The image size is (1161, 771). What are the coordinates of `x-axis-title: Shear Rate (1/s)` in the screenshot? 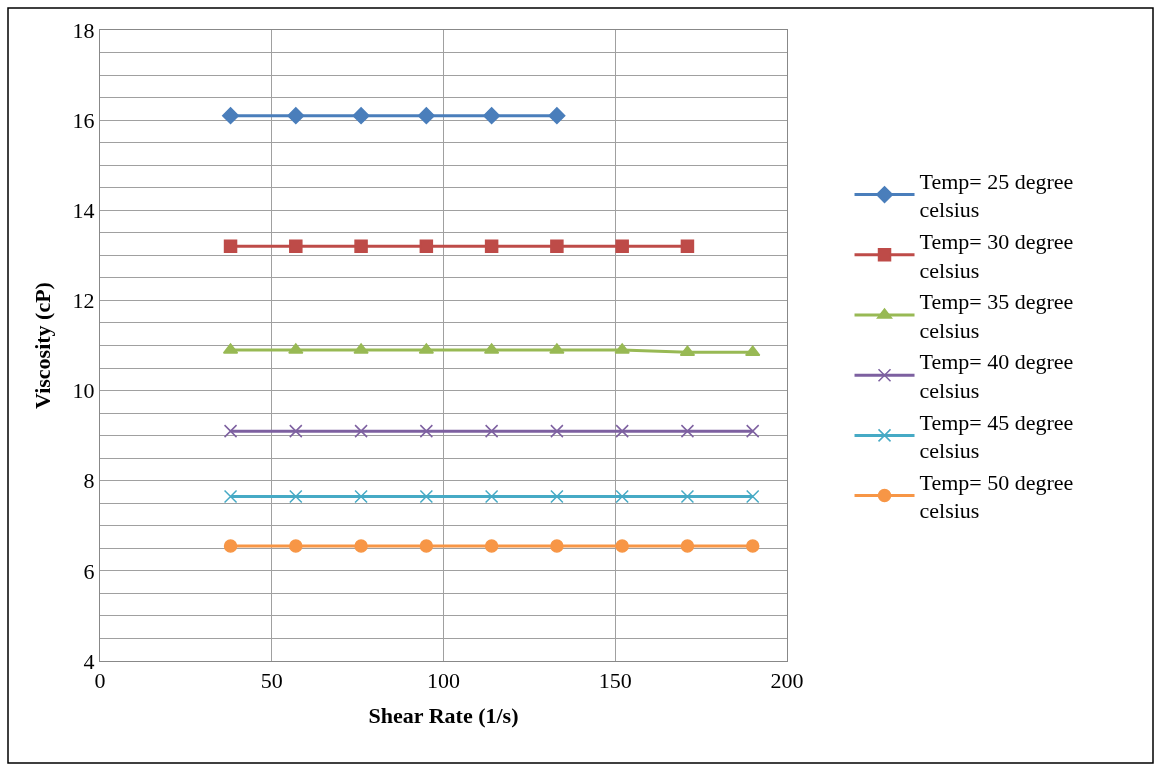 It's located at (443, 716).